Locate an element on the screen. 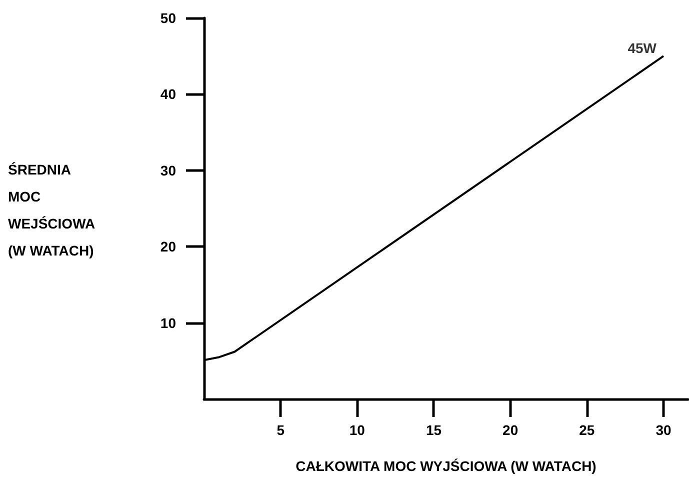 The width and height of the screenshot is (689, 482). annotation: 45W is located at coordinates (643, 48).